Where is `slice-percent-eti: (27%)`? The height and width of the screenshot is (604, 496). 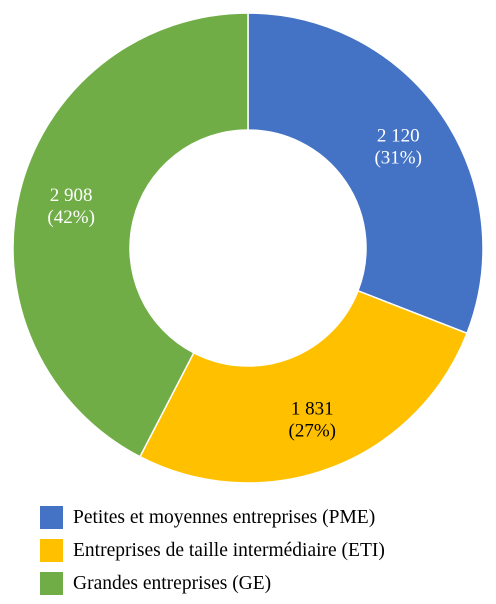 slice-percent-eti: (27%) is located at coordinates (312, 430).